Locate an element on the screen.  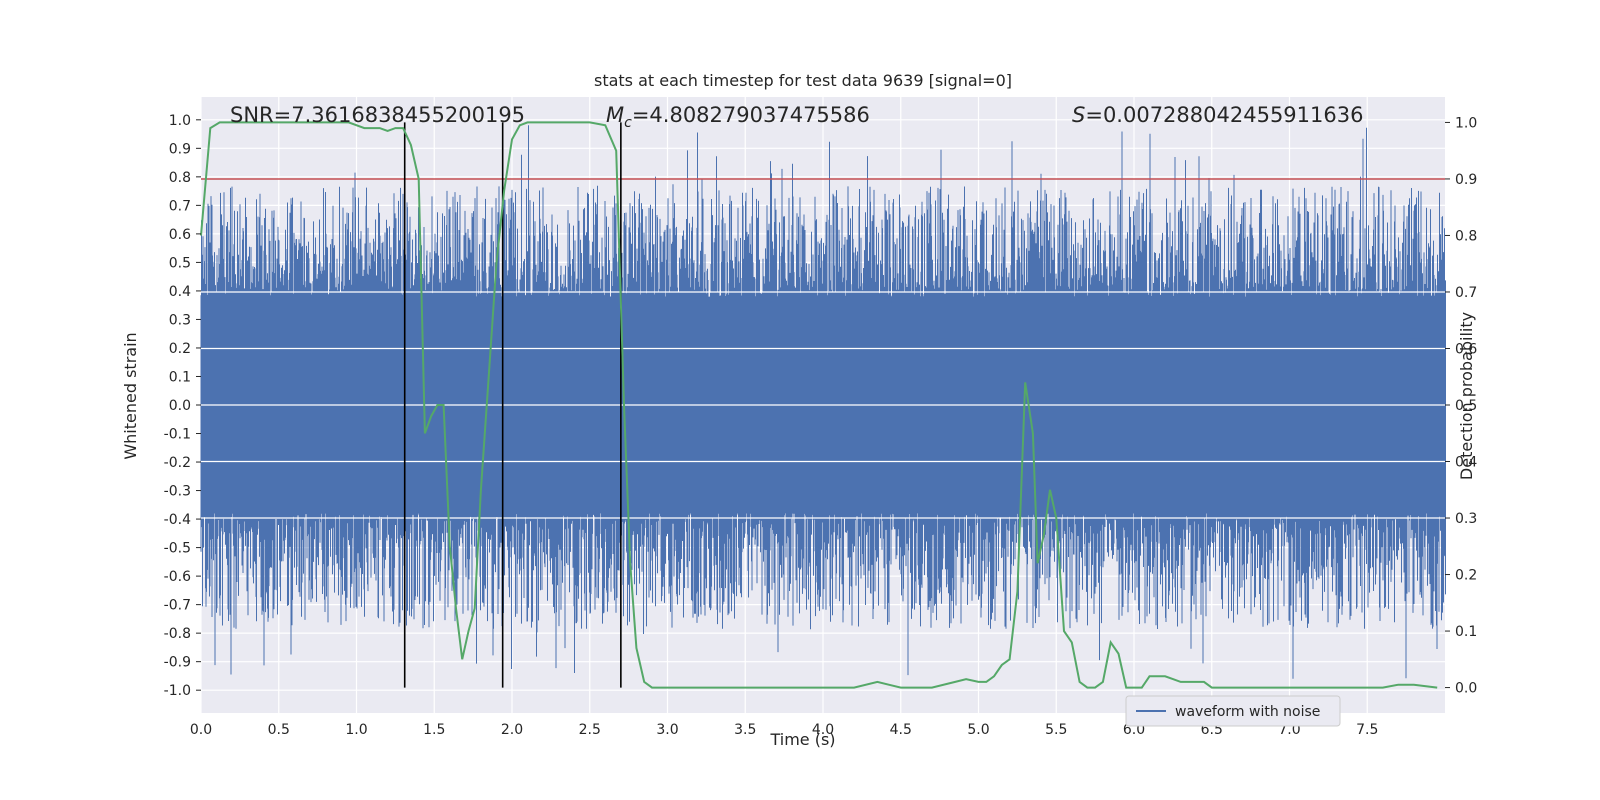
y-left-tick-label: 0.4 is located at coordinates (180, 292).